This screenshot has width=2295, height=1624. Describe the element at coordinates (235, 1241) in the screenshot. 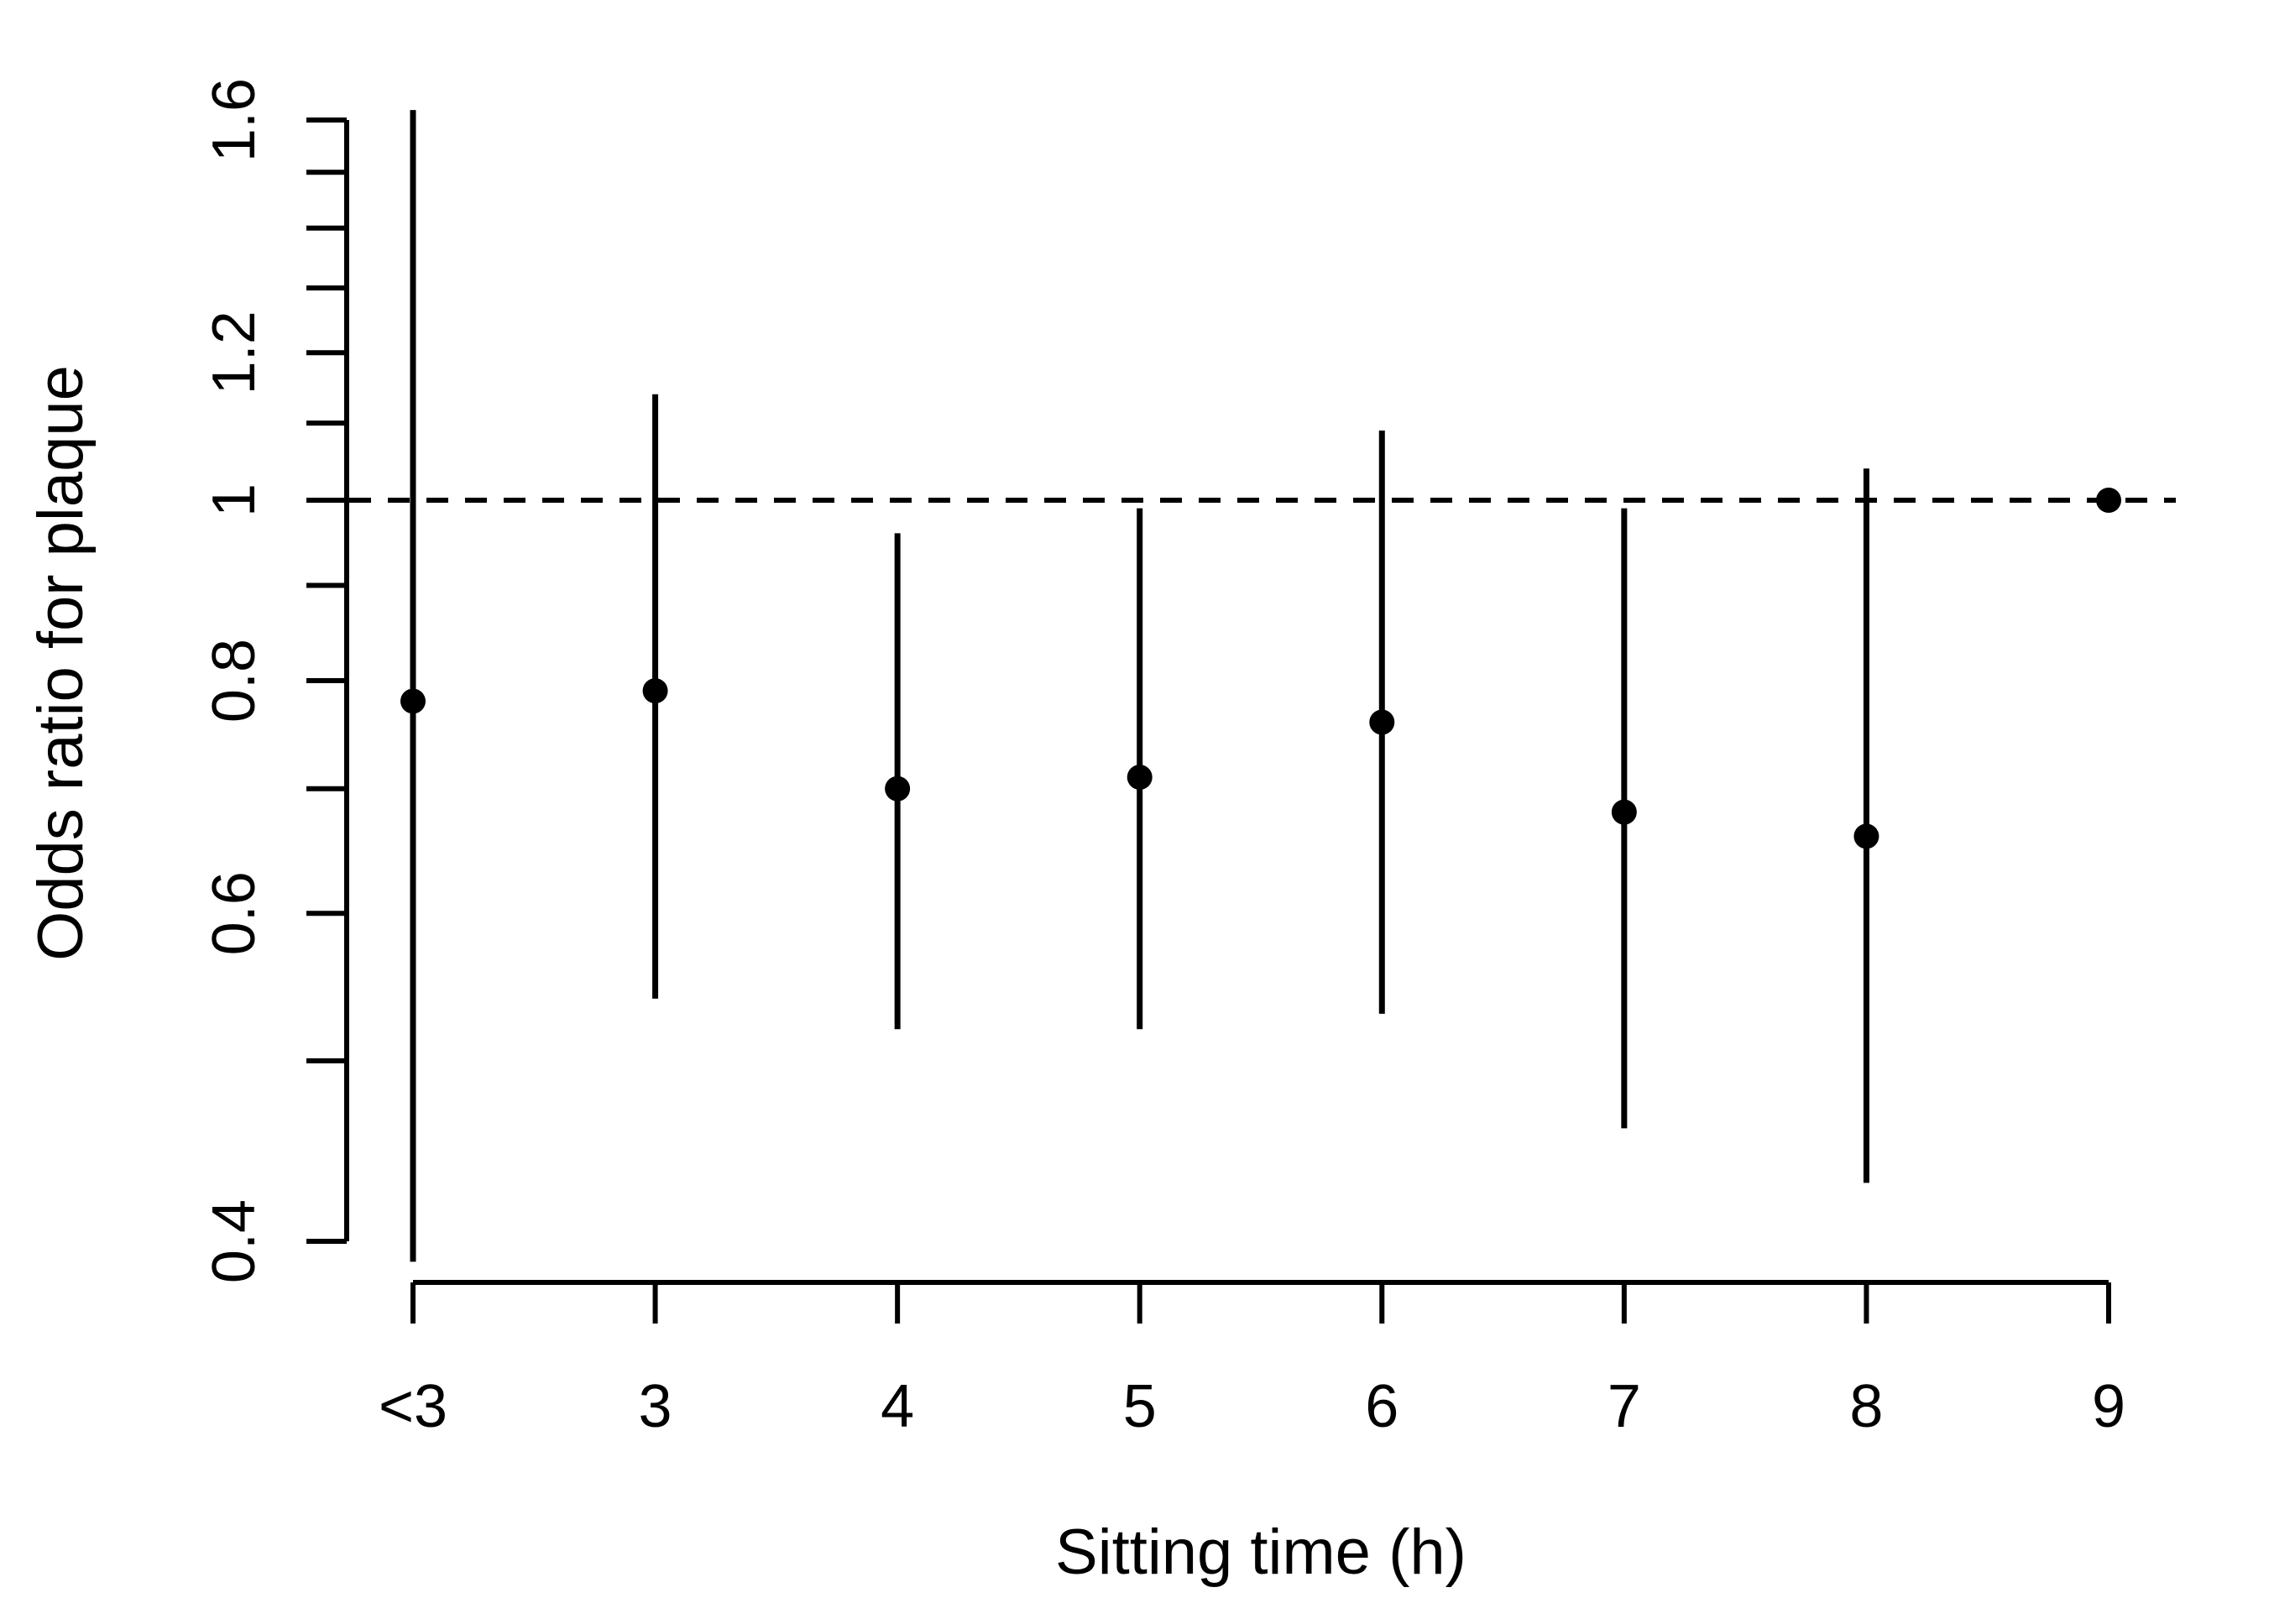

I see `y-tick-label: 0.4` at that location.